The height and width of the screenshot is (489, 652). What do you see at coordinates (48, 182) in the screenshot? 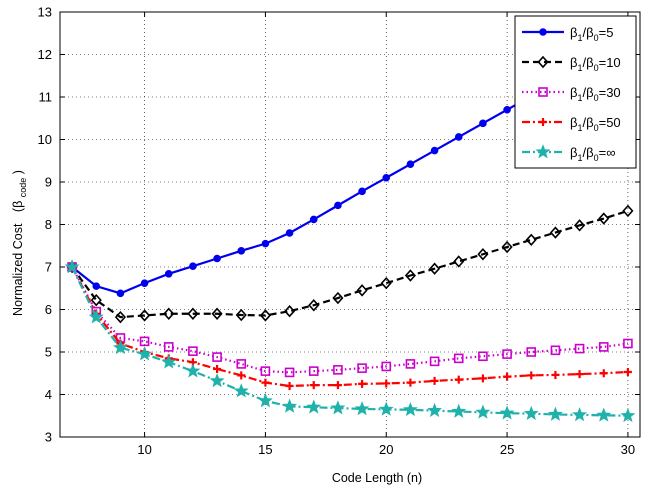
I see `y-tick-label: 9` at bounding box center [48, 182].